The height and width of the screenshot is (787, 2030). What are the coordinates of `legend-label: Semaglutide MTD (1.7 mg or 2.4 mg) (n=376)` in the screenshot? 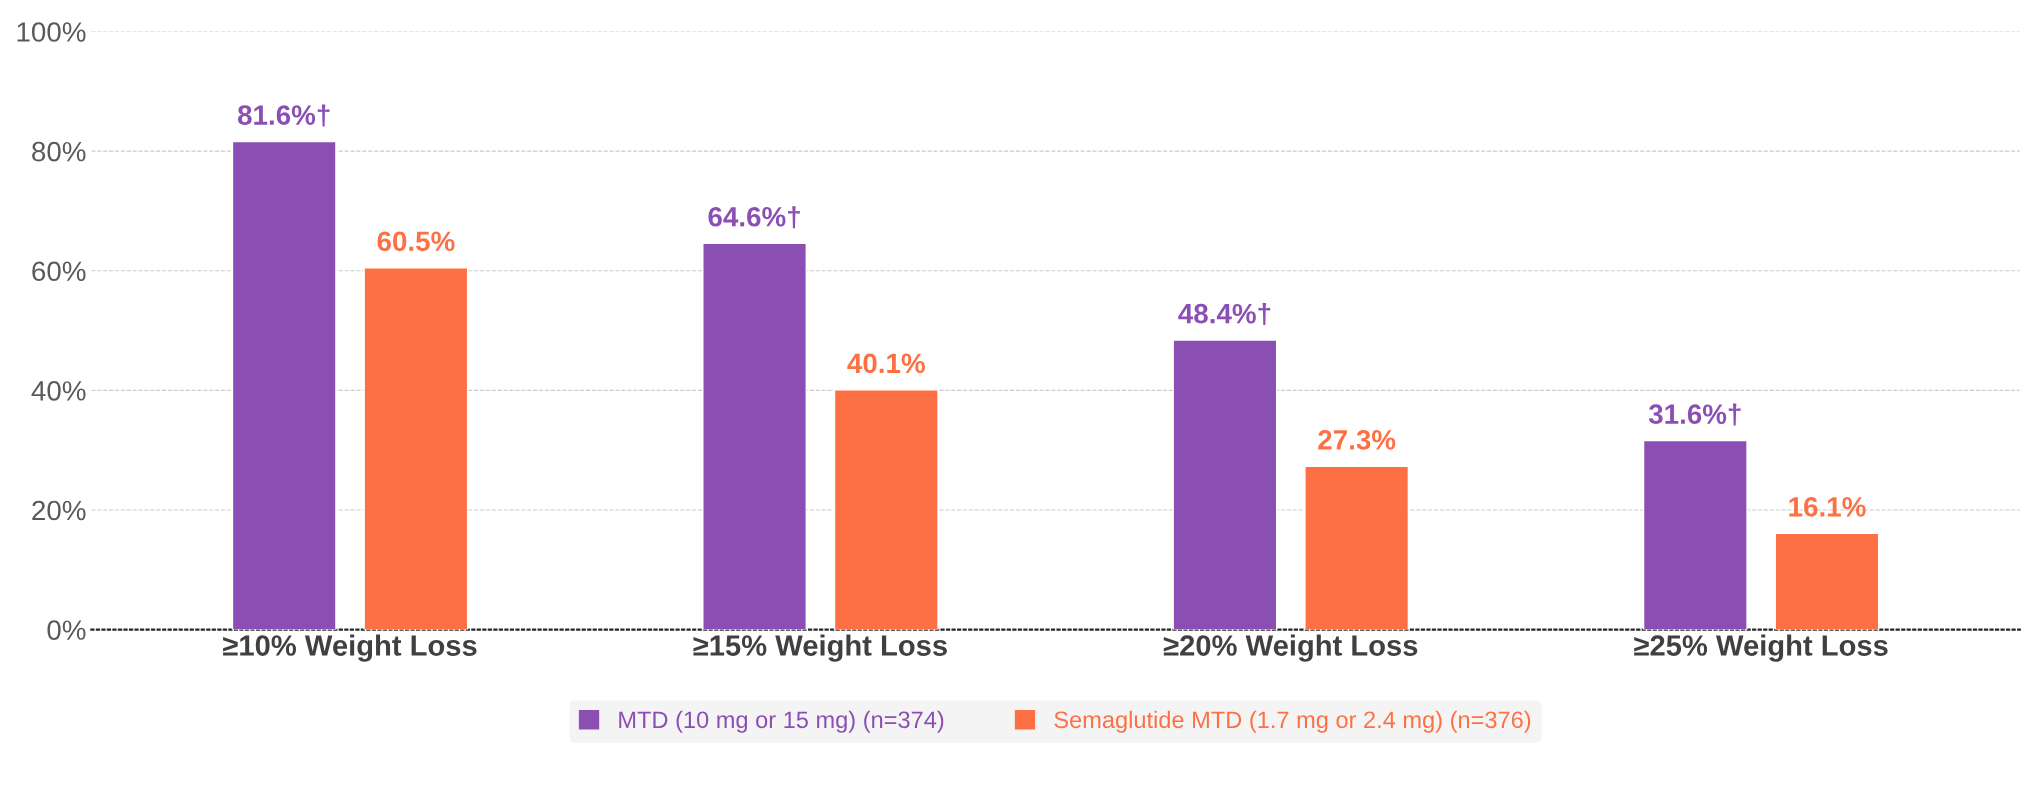 It's located at (1292, 721).